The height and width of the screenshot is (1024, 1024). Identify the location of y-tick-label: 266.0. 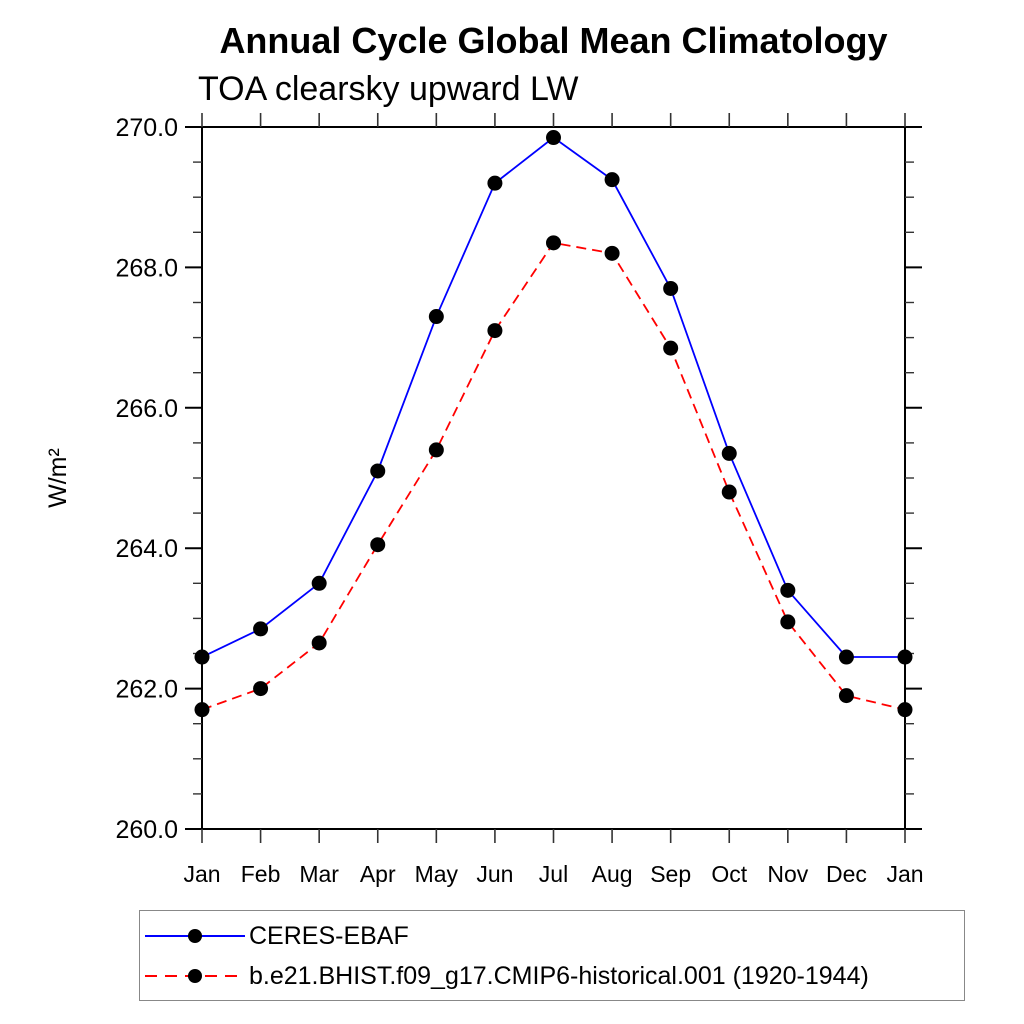
(146, 409).